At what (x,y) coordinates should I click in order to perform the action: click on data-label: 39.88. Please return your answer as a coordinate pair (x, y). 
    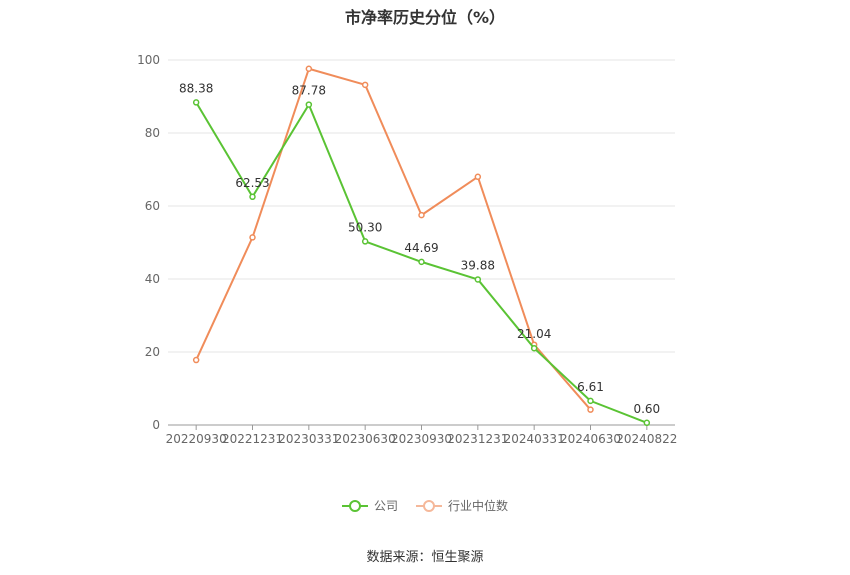
    Looking at the image, I should click on (478, 265).